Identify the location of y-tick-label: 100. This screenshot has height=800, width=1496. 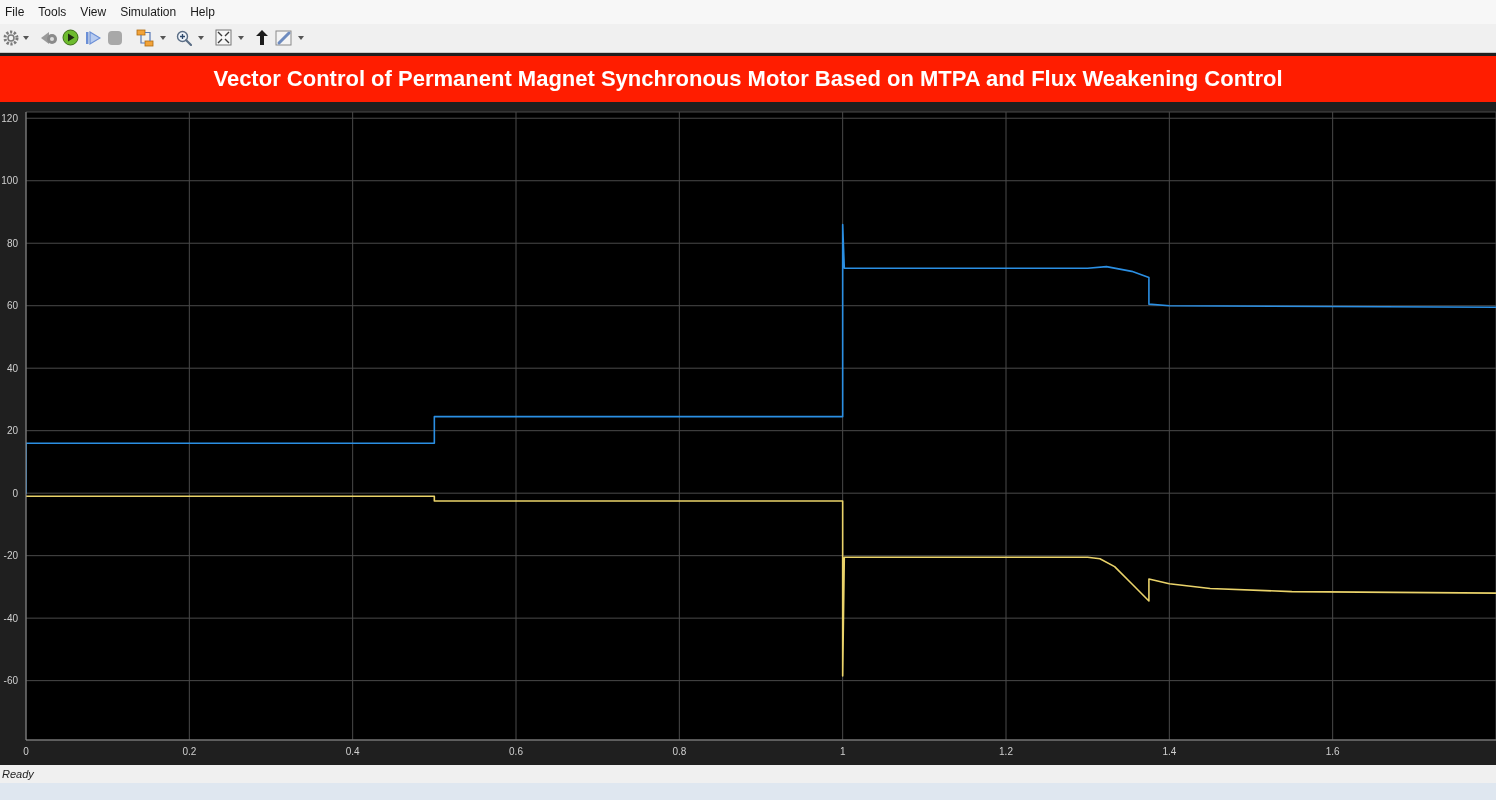
(10, 181).